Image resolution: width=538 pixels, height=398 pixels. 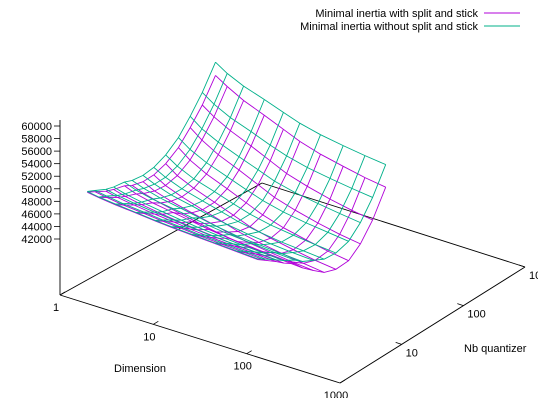 I want to click on z-tick-label: 54000, so click(x=36, y=165).